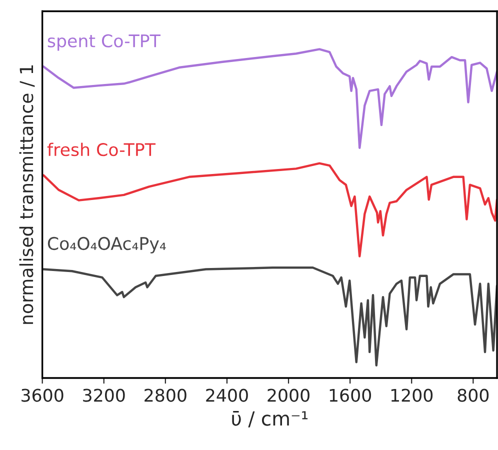  What do you see at coordinates (104, 42) in the screenshot?
I see `series-label: spent Co-TPT` at bounding box center [104, 42].